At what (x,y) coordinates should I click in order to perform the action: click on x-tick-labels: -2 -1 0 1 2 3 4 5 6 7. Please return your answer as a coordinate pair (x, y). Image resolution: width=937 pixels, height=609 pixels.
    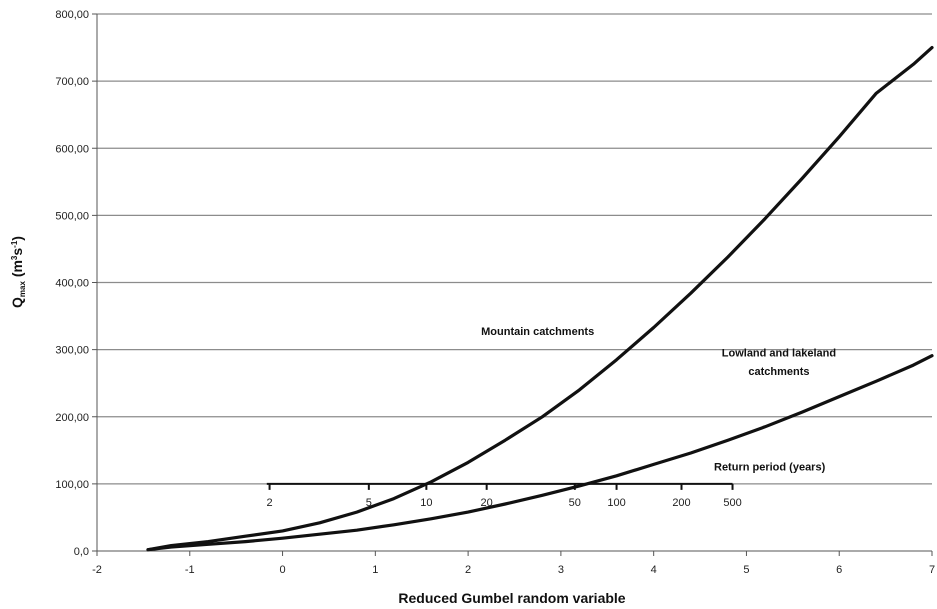
    Looking at the image, I should click on (513, 563).